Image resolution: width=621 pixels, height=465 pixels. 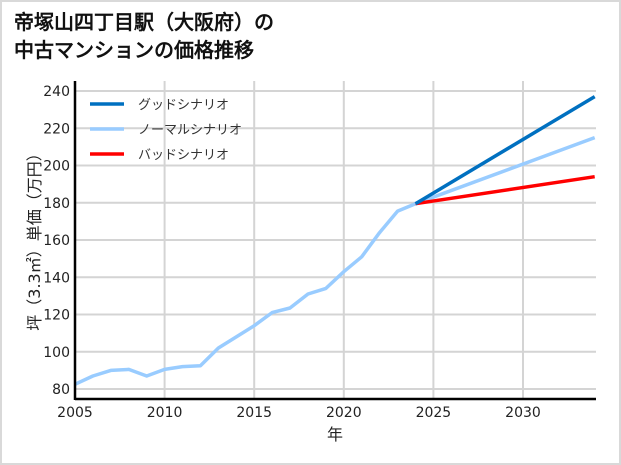 What do you see at coordinates (344, 413) in the screenshot?
I see `x-tick-label: 2020` at bounding box center [344, 413].